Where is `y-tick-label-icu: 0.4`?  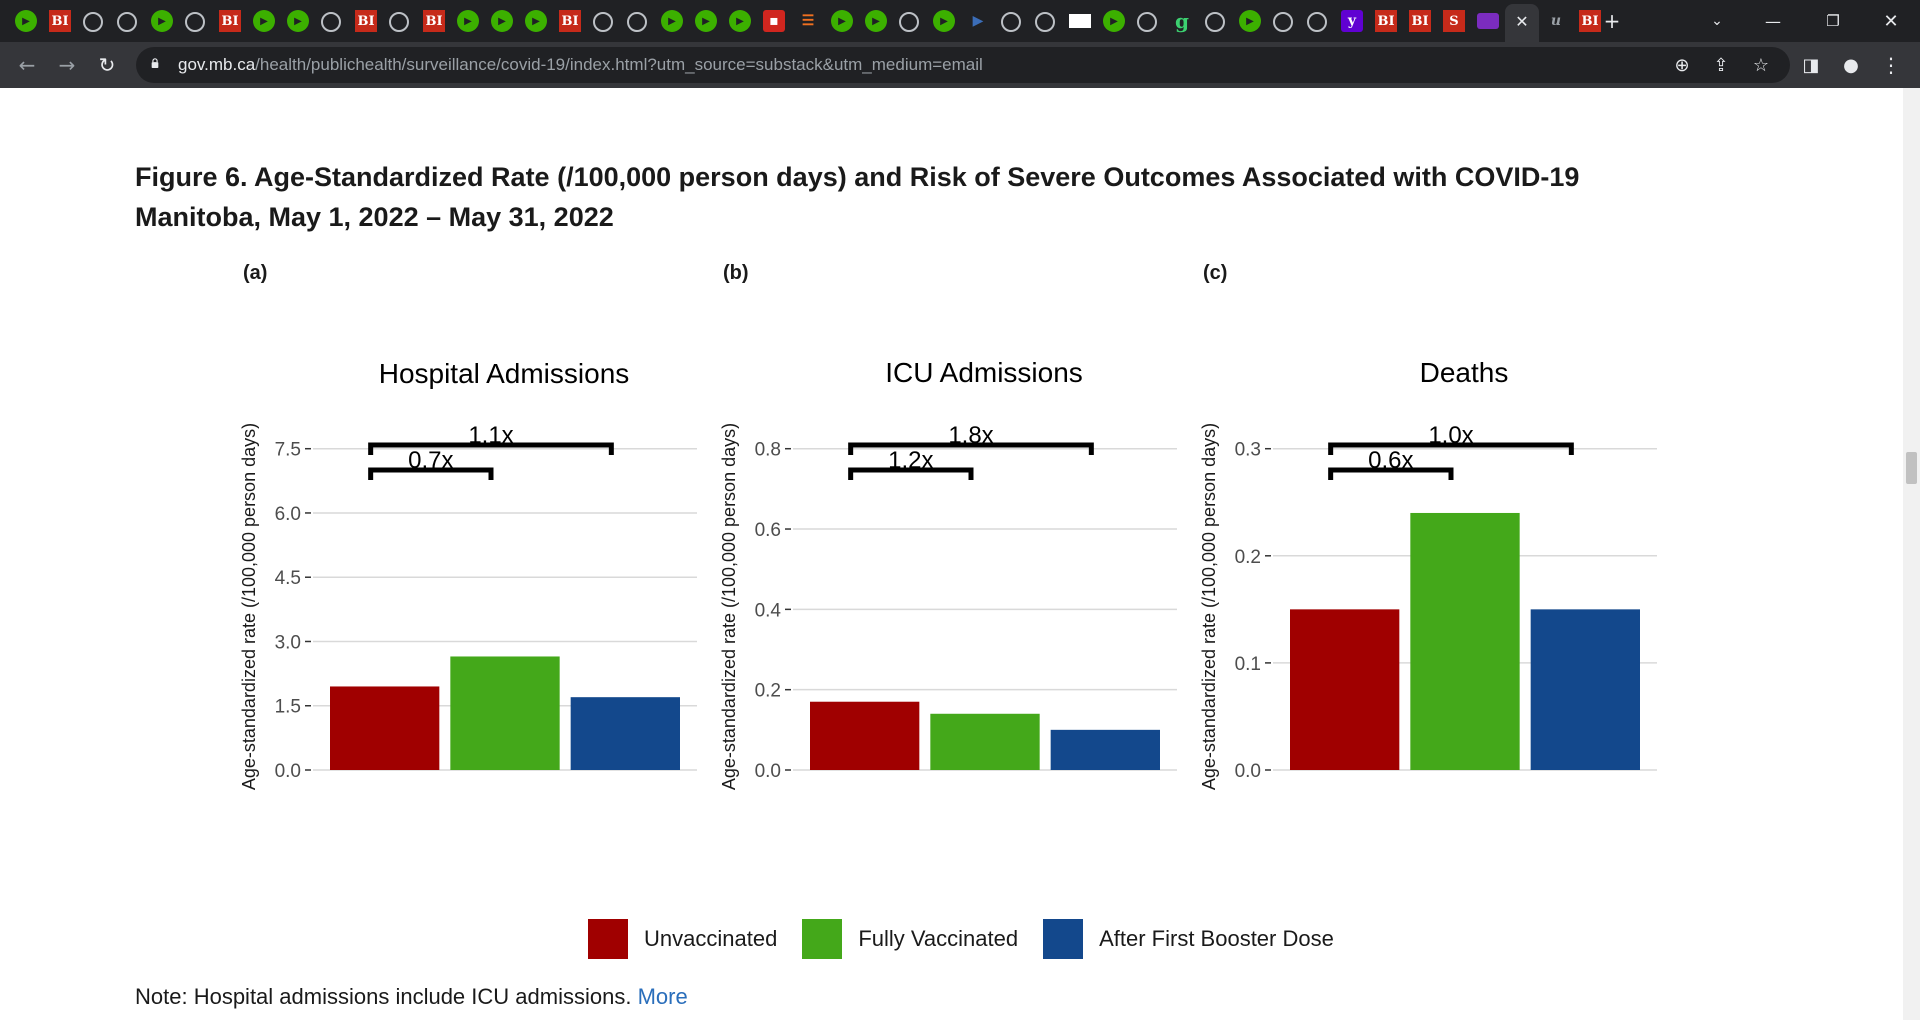
y-tick-label-icu: 0.4 is located at coordinates (768, 610).